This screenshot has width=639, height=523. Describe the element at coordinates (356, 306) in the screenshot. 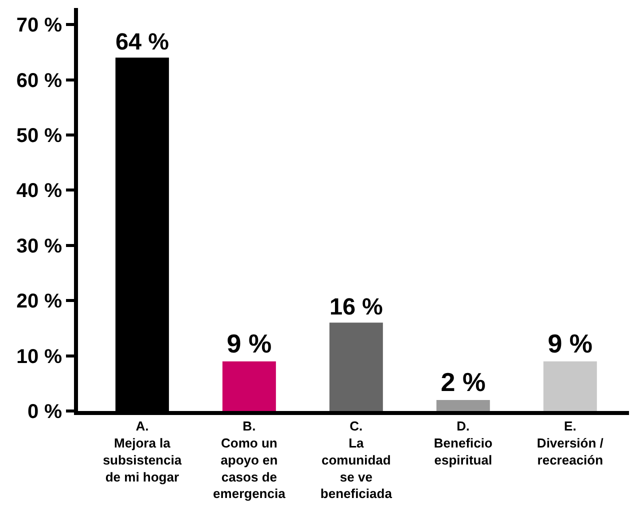

I see `data-label: 16 %` at that location.